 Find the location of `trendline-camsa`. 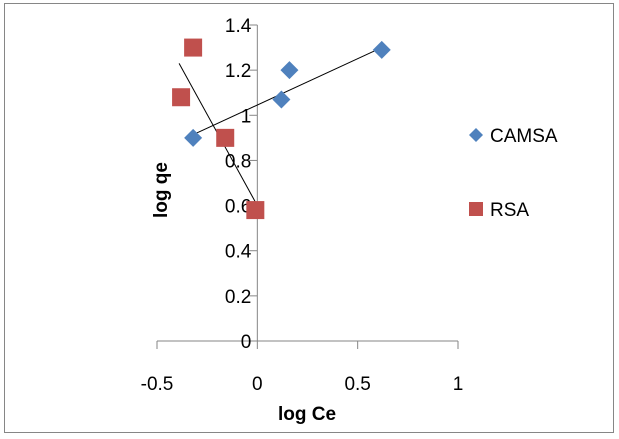

trendline-camsa is located at coordinates (286, 92).